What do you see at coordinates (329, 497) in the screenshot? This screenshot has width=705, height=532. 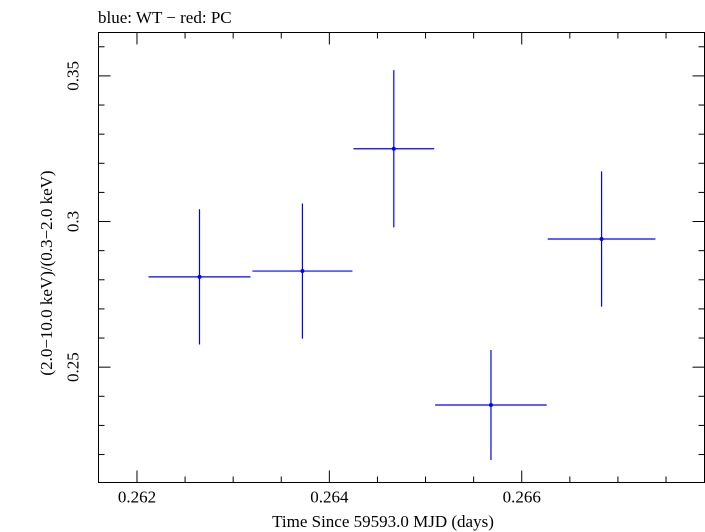 I see `x-tick-label: 0.264` at bounding box center [329, 497].